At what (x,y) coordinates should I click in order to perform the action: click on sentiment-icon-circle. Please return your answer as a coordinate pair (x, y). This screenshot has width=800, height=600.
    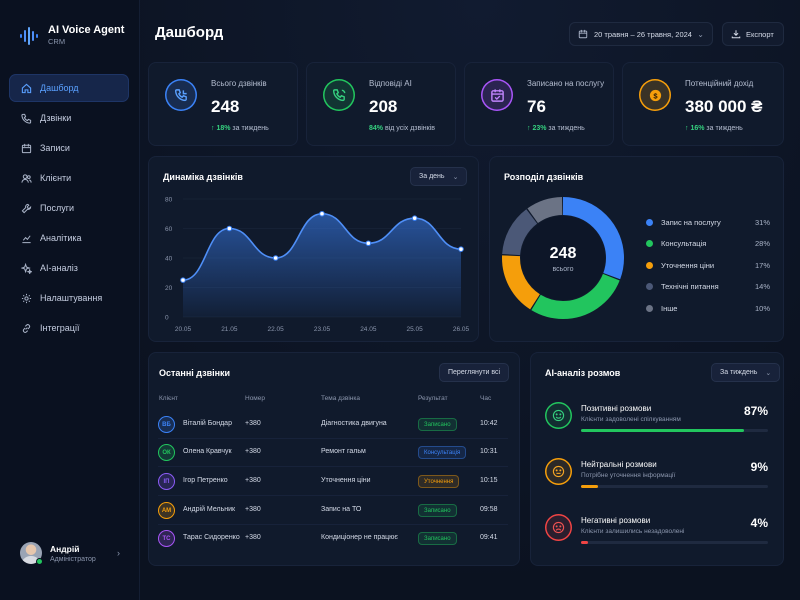
    Looking at the image, I should click on (558, 527).